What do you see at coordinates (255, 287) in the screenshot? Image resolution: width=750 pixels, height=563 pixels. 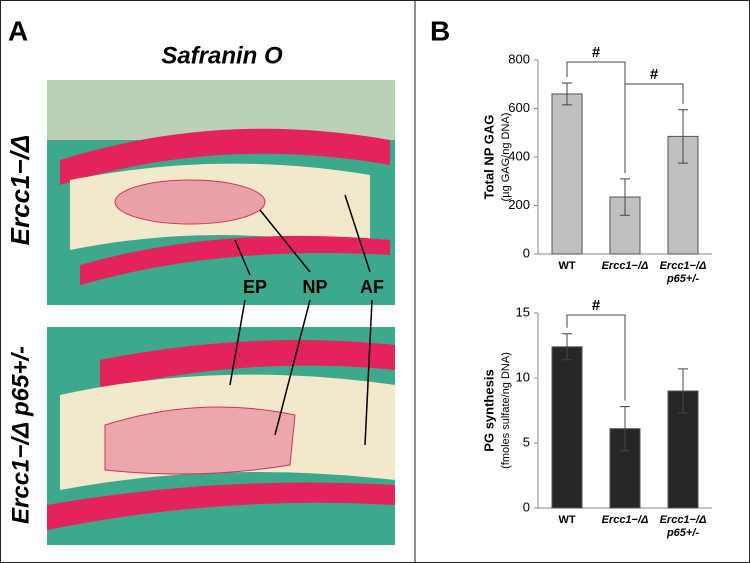 I see `region-label: EP` at bounding box center [255, 287].